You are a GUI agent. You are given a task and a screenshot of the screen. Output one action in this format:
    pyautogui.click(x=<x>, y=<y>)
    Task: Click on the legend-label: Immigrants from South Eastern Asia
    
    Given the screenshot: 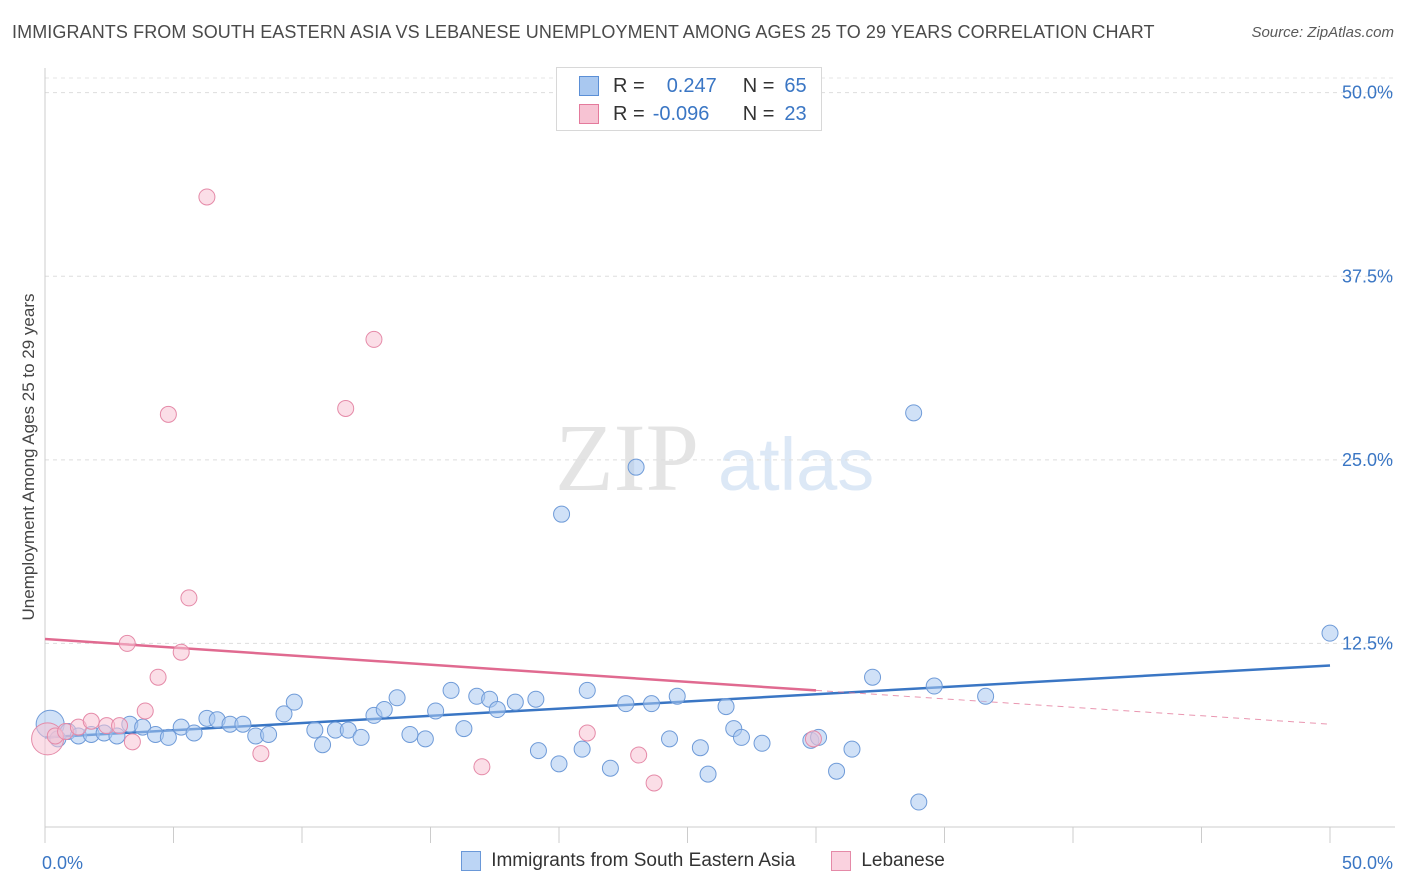 What is the action you would take?
    pyautogui.click(x=643, y=860)
    